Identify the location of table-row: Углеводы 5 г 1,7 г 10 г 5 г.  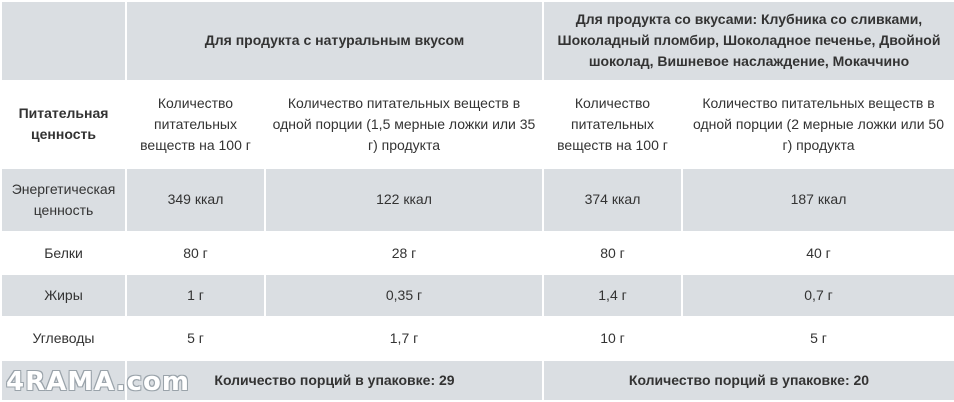
(477, 339).